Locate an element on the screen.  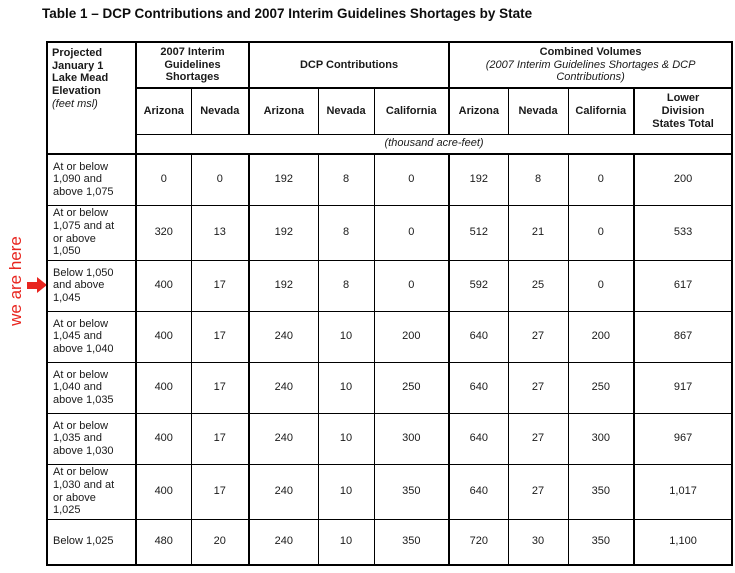
elevation-cell: At or below 1,030 and at or above 1,025 is located at coordinates (91, 491).